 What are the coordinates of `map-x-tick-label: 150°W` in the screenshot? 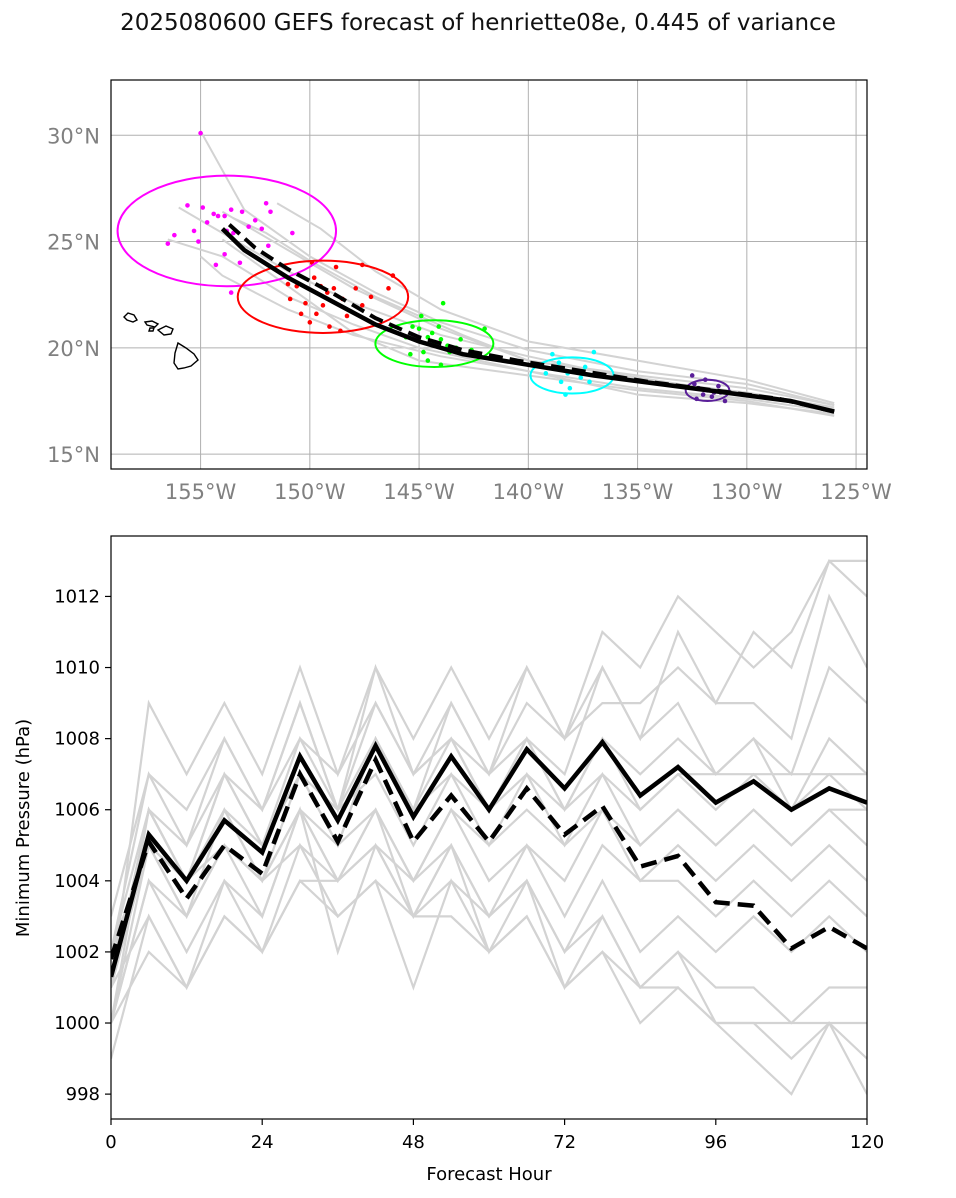 It's located at (310, 492).